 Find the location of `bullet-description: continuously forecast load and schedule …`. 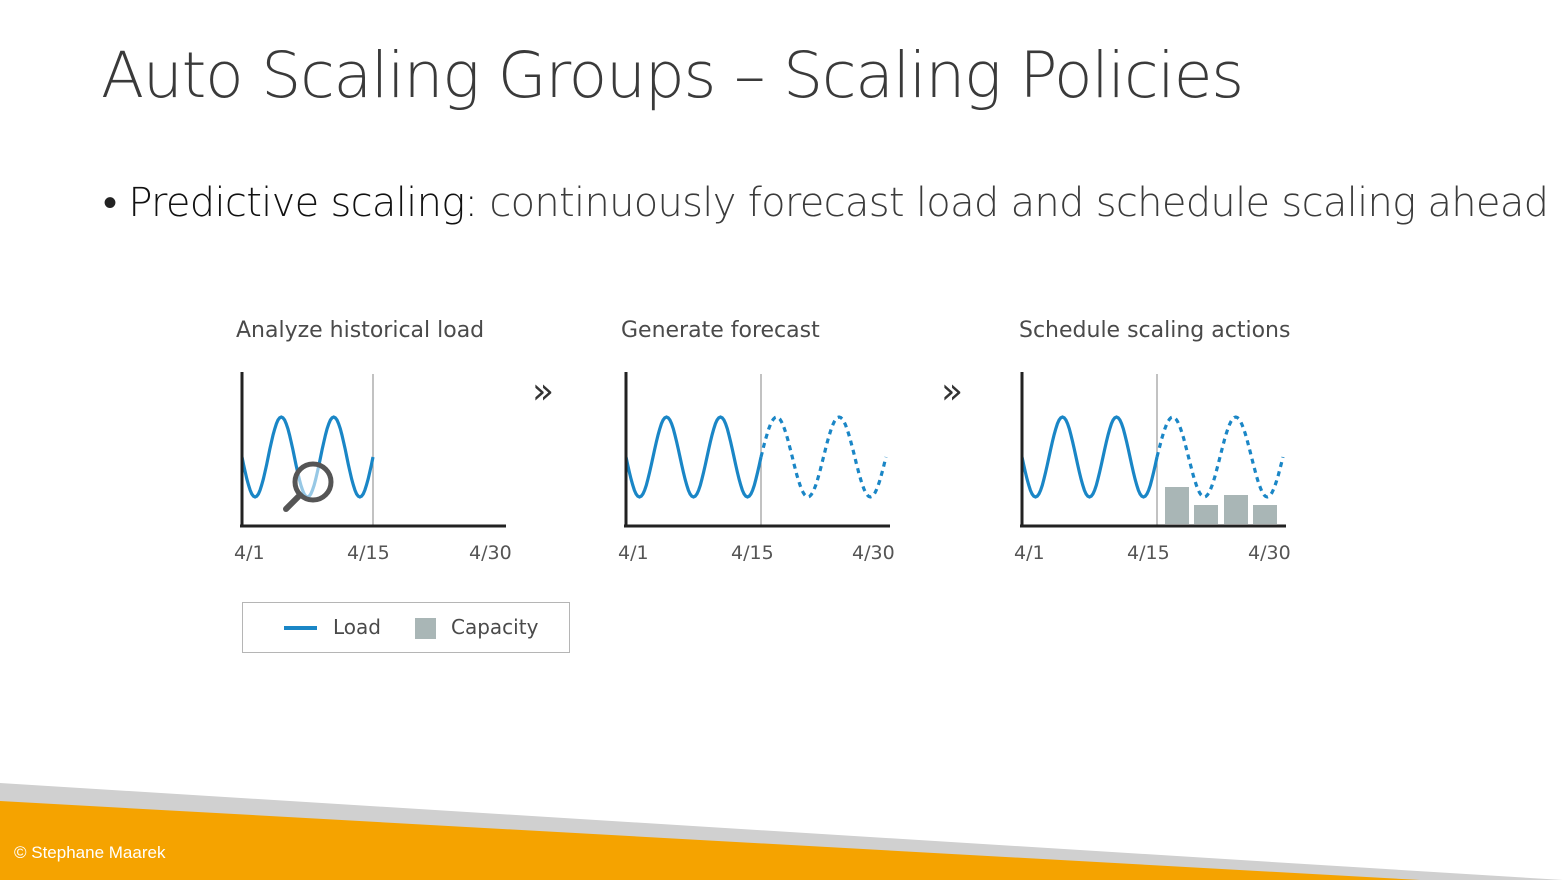

bullet-description: continuously forecast load and schedule … is located at coordinates (1013, 203).